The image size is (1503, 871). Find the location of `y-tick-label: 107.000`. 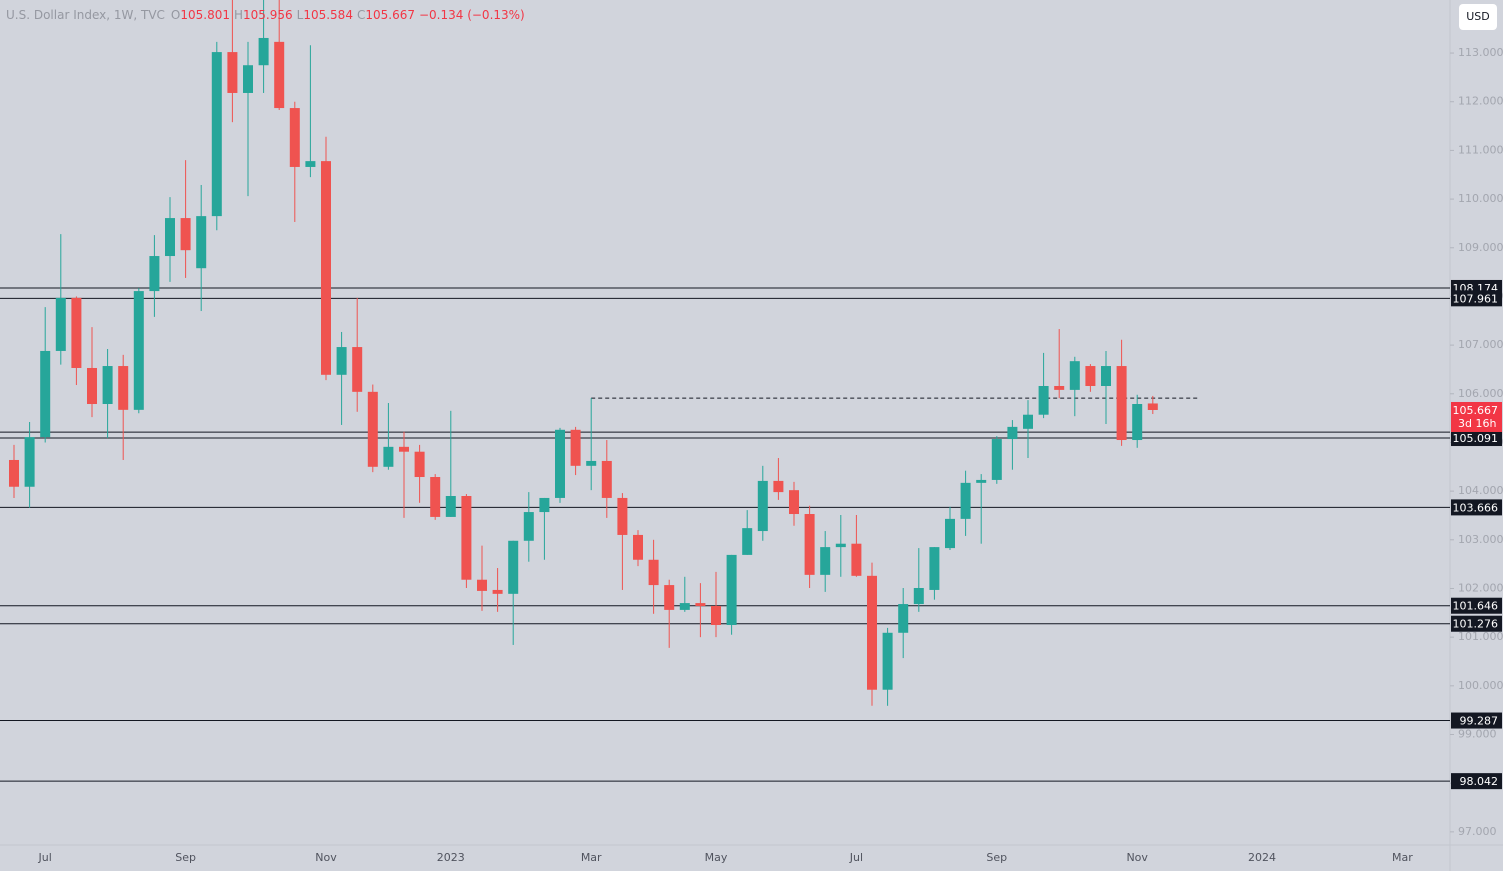

y-tick-label: 107.000 is located at coordinates (1480, 344).